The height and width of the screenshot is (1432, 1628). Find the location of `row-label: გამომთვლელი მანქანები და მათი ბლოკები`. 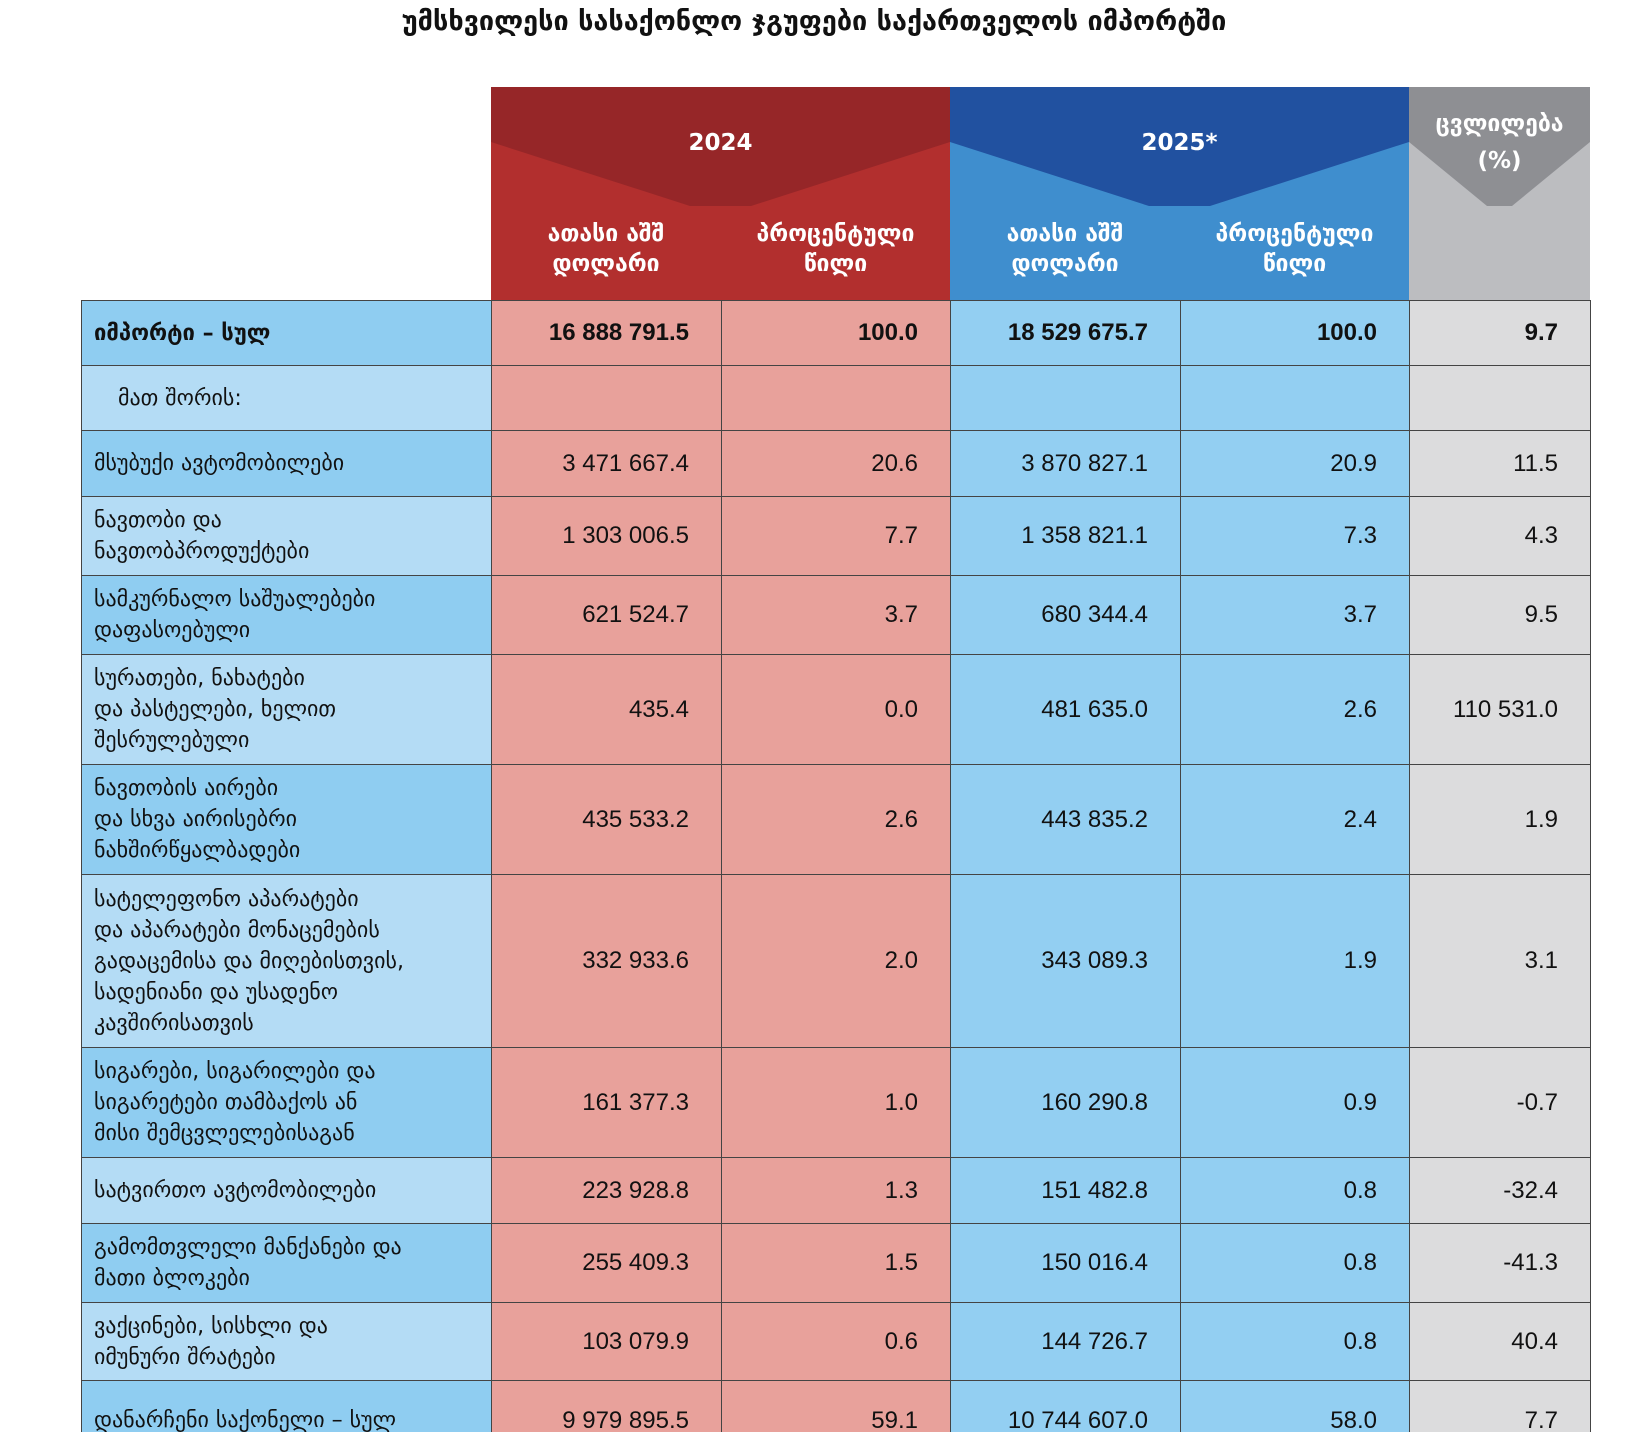

row-label: გამომთვლელი მანქანები და მათი ბლოკები is located at coordinates (286, 1263).